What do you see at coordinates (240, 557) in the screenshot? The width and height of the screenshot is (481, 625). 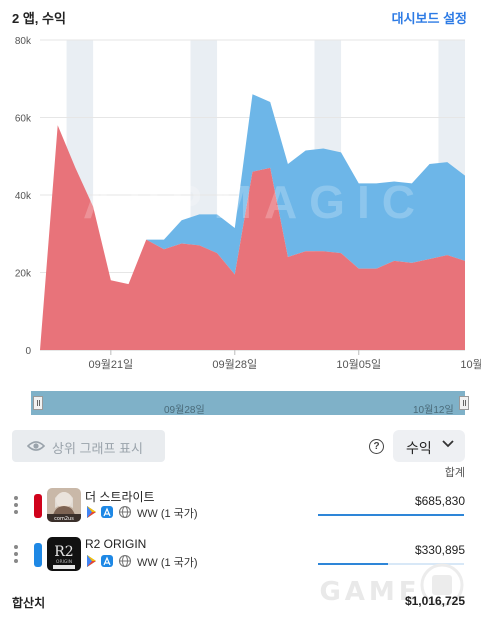 I see `app-row: R2 ORIGIN R2 ORIGIN WW (1 국가) $330,895` at bounding box center [240, 557].